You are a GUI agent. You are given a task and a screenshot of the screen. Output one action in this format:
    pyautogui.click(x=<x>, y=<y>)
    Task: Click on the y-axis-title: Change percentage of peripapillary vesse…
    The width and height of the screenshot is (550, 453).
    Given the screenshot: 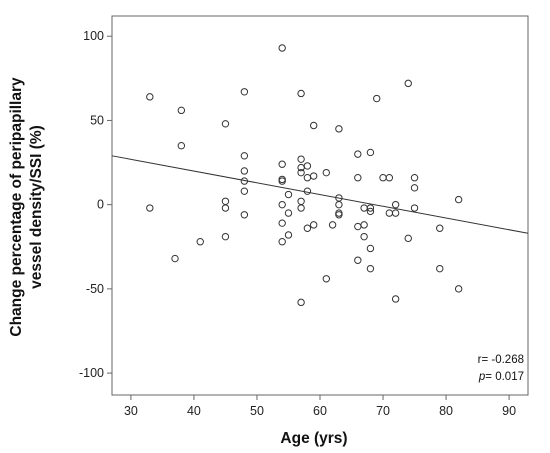 What is the action you would take?
    pyautogui.click(x=26, y=207)
    